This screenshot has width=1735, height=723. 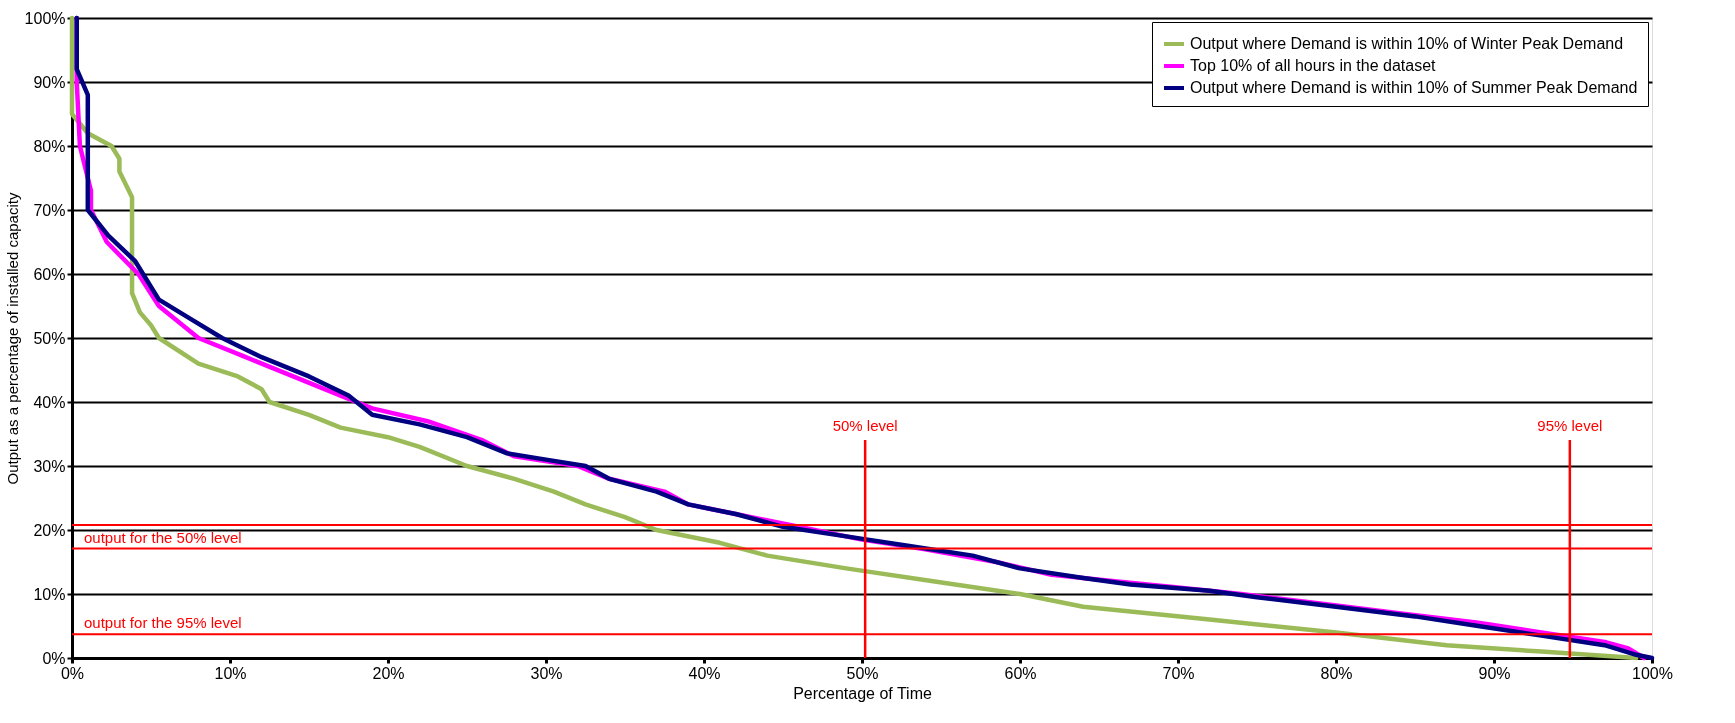 What do you see at coordinates (49, 274) in the screenshot?
I see `y-tick-label: 60%` at bounding box center [49, 274].